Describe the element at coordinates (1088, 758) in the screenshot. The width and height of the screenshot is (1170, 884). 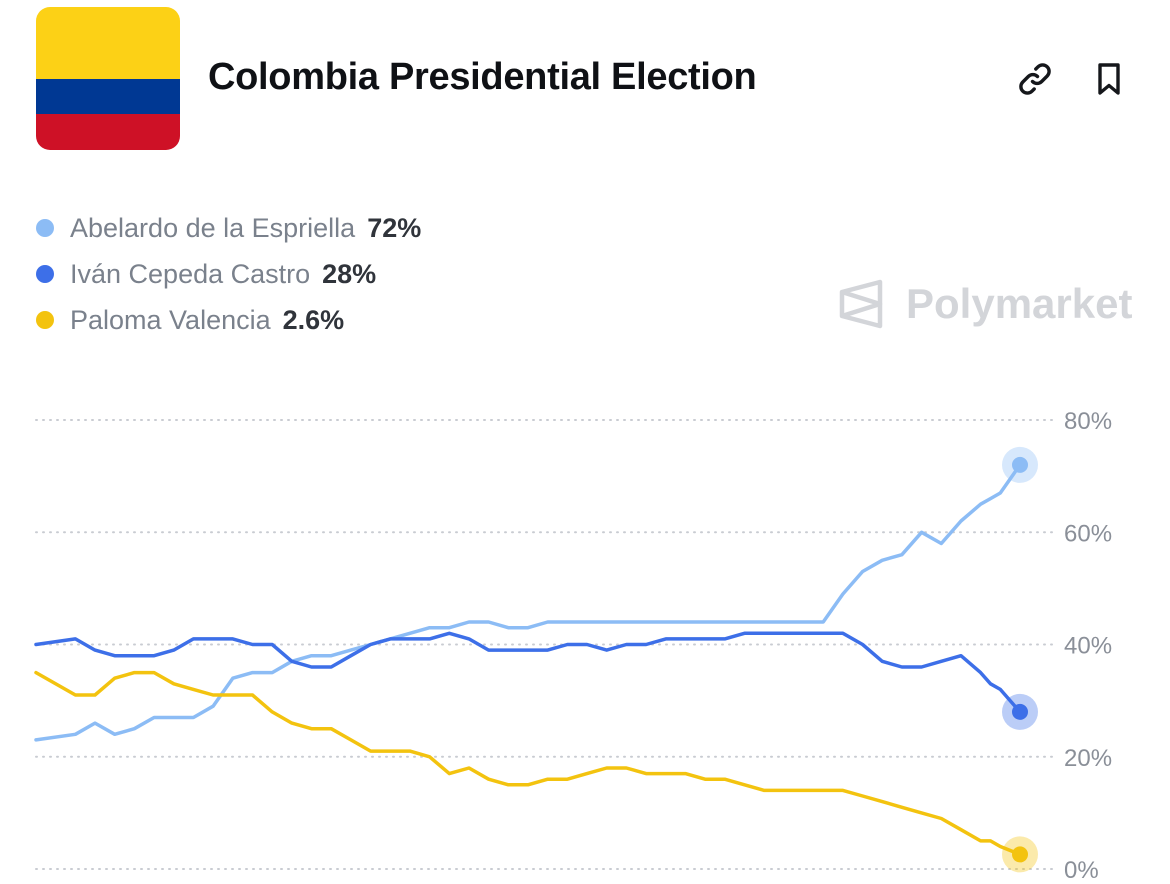
I see `y-tick-label: 20%` at that location.